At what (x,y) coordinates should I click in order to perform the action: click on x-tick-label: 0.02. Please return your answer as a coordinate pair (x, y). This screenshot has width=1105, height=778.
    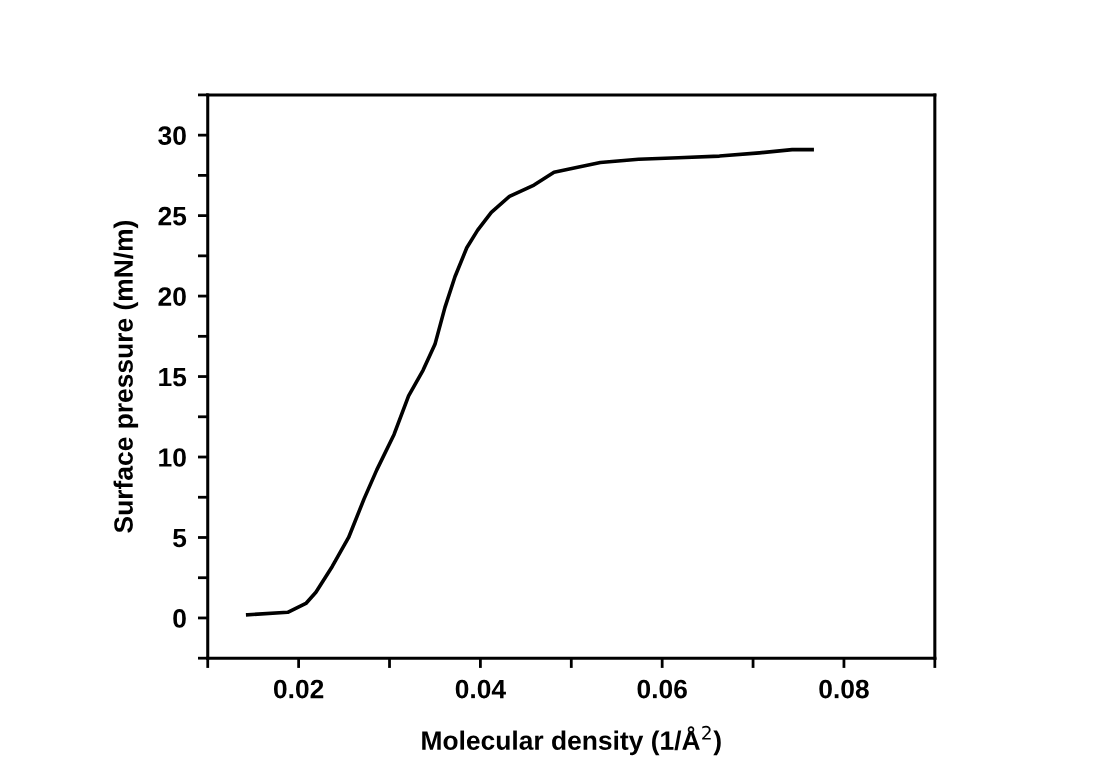
    Looking at the image, I should click on (298, 689).